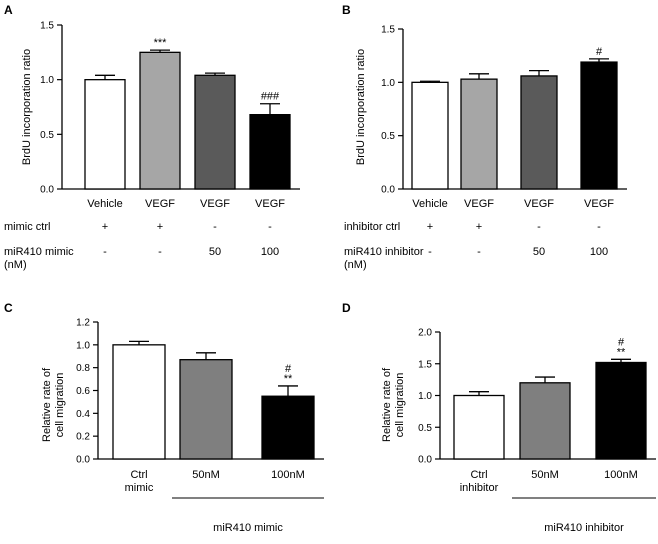 The width and height of the screenshot is (658, 544). I want to click on group-label: miR410 inhibitor, so click(584, 528).